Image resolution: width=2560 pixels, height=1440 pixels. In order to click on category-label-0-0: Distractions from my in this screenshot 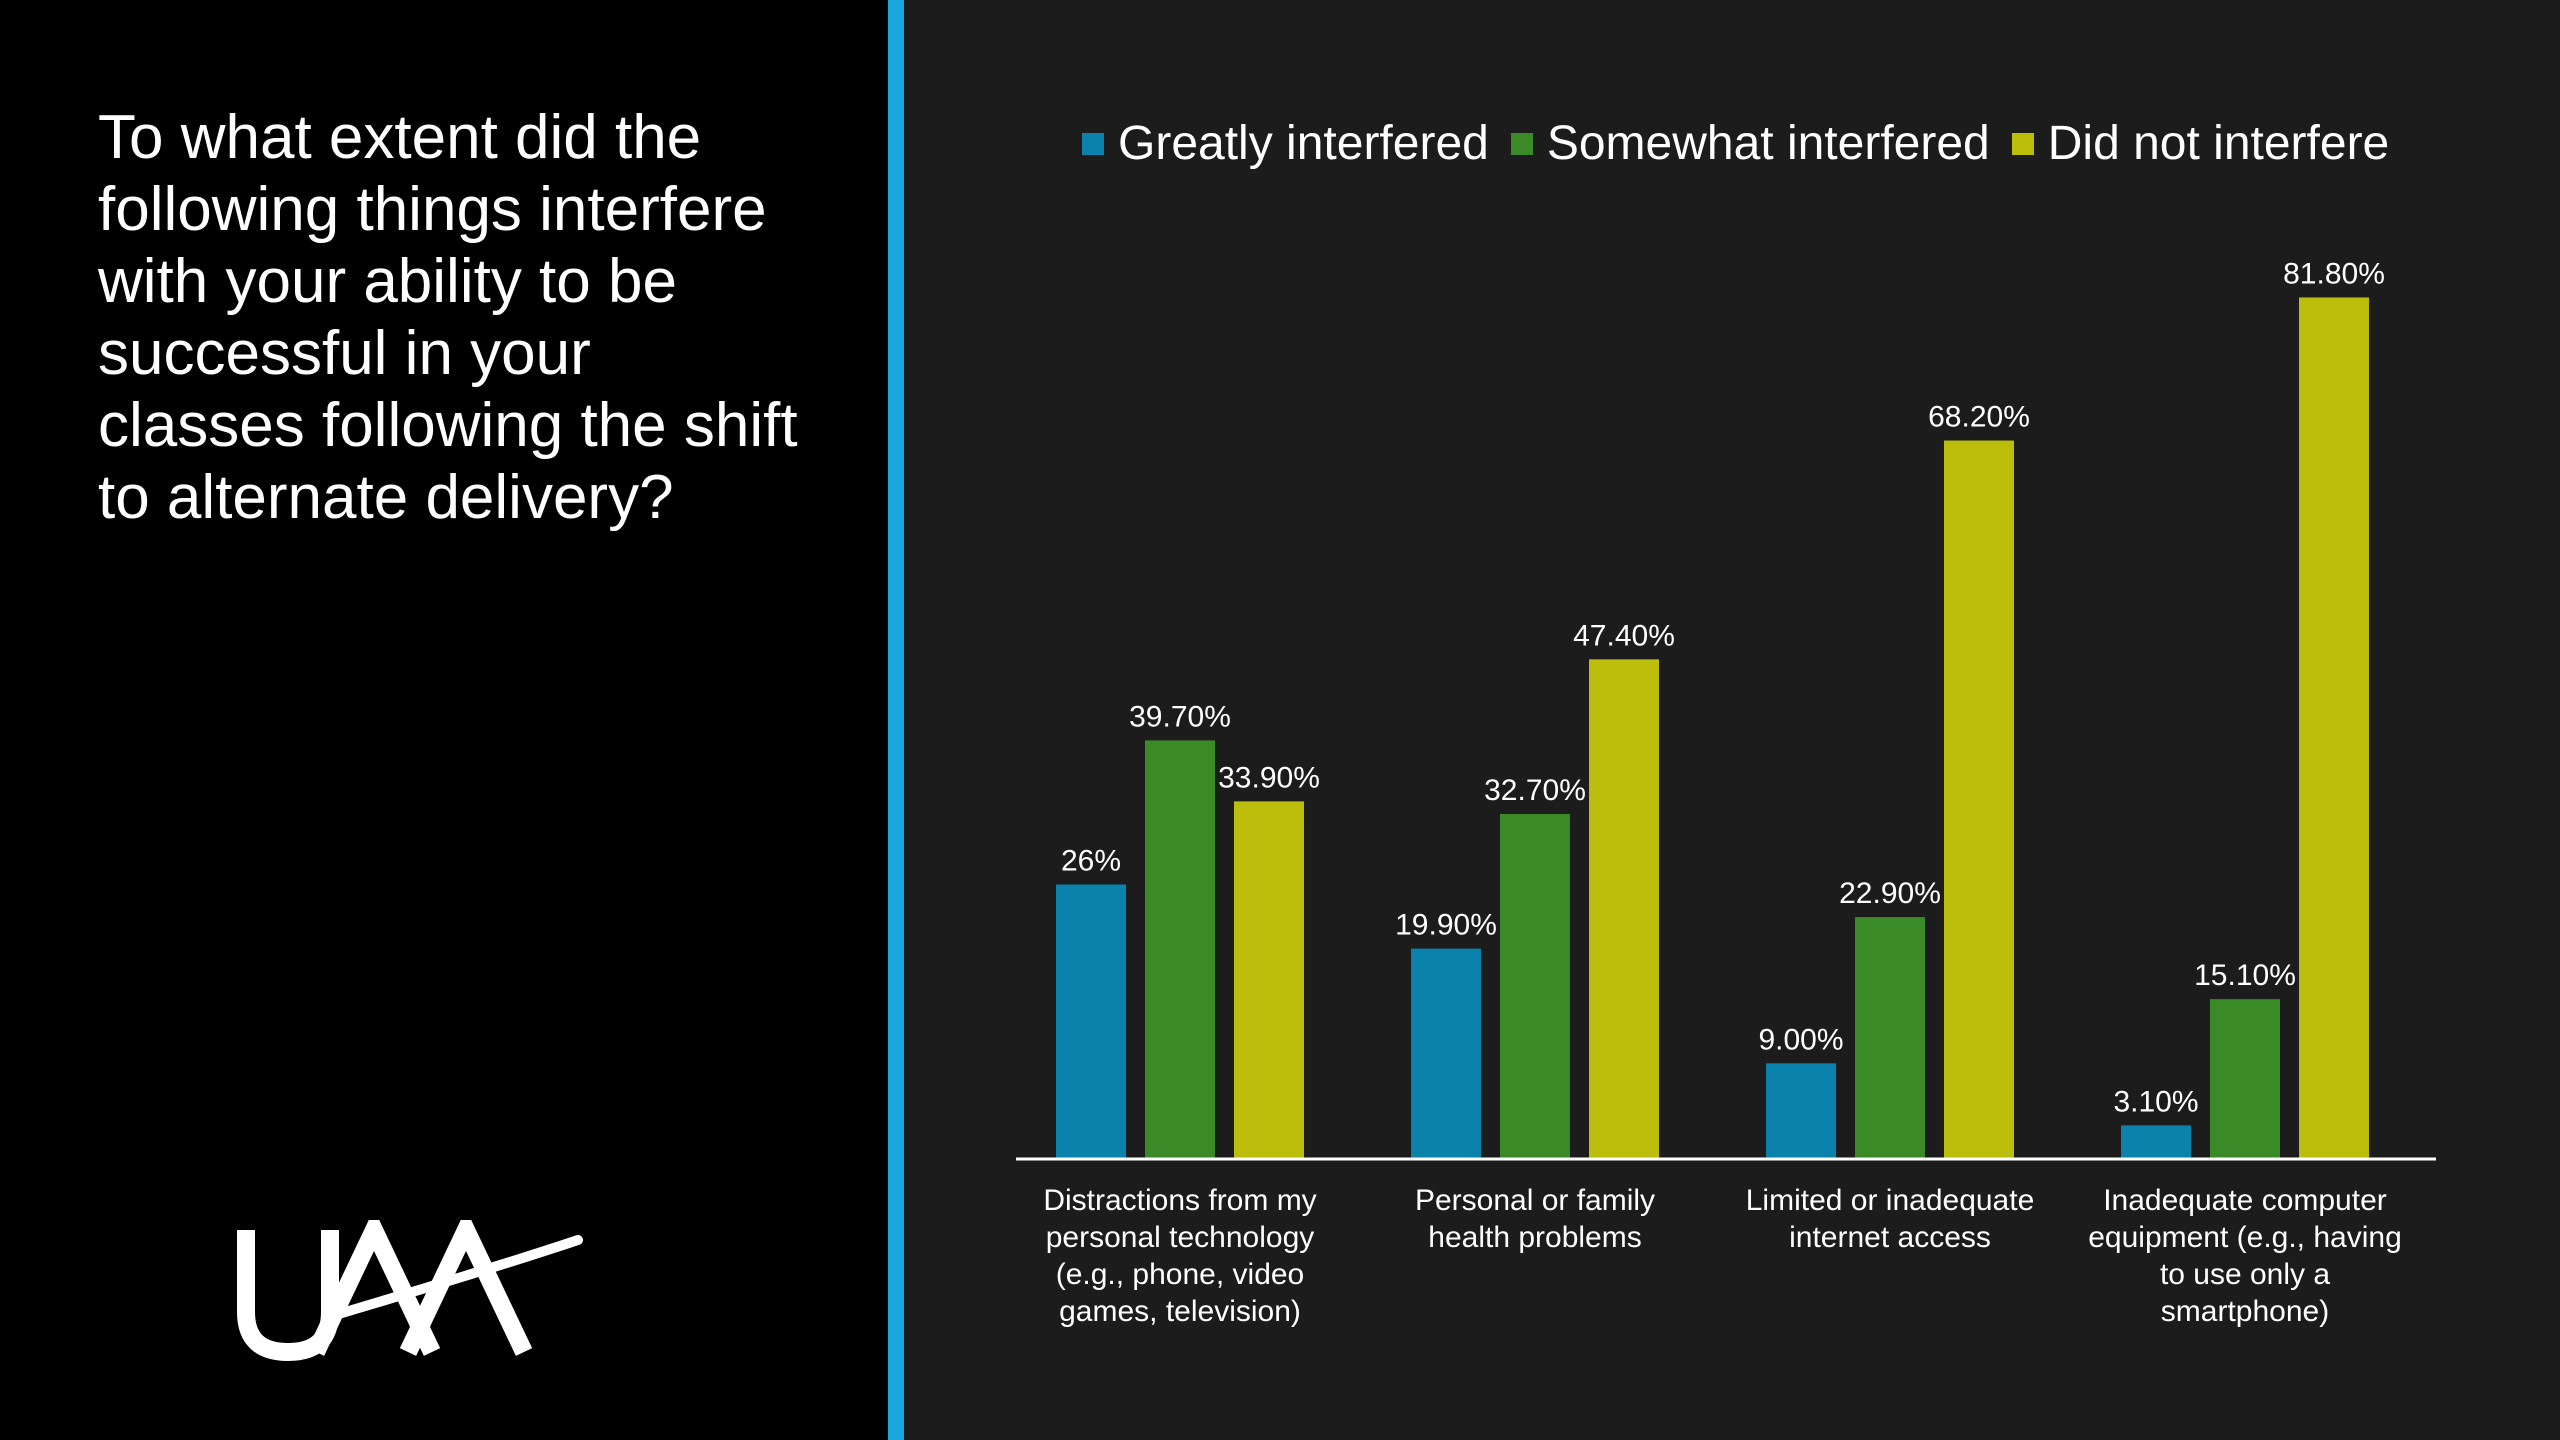, I will do `click(1179, 1200)`.